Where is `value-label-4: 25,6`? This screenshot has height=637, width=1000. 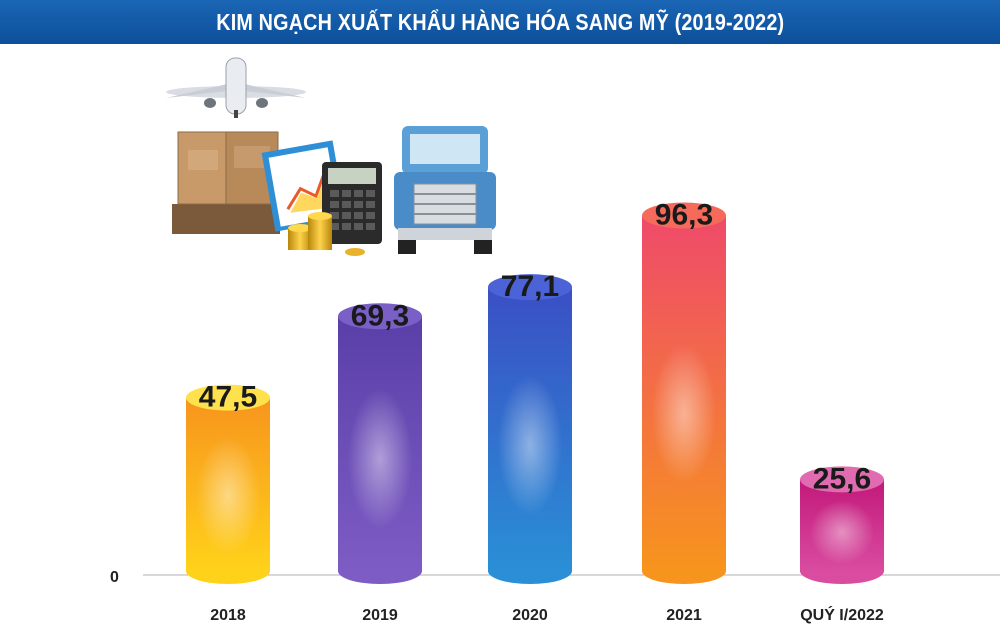
value-label-4: 25,6 is located at coordinates (842, 478).